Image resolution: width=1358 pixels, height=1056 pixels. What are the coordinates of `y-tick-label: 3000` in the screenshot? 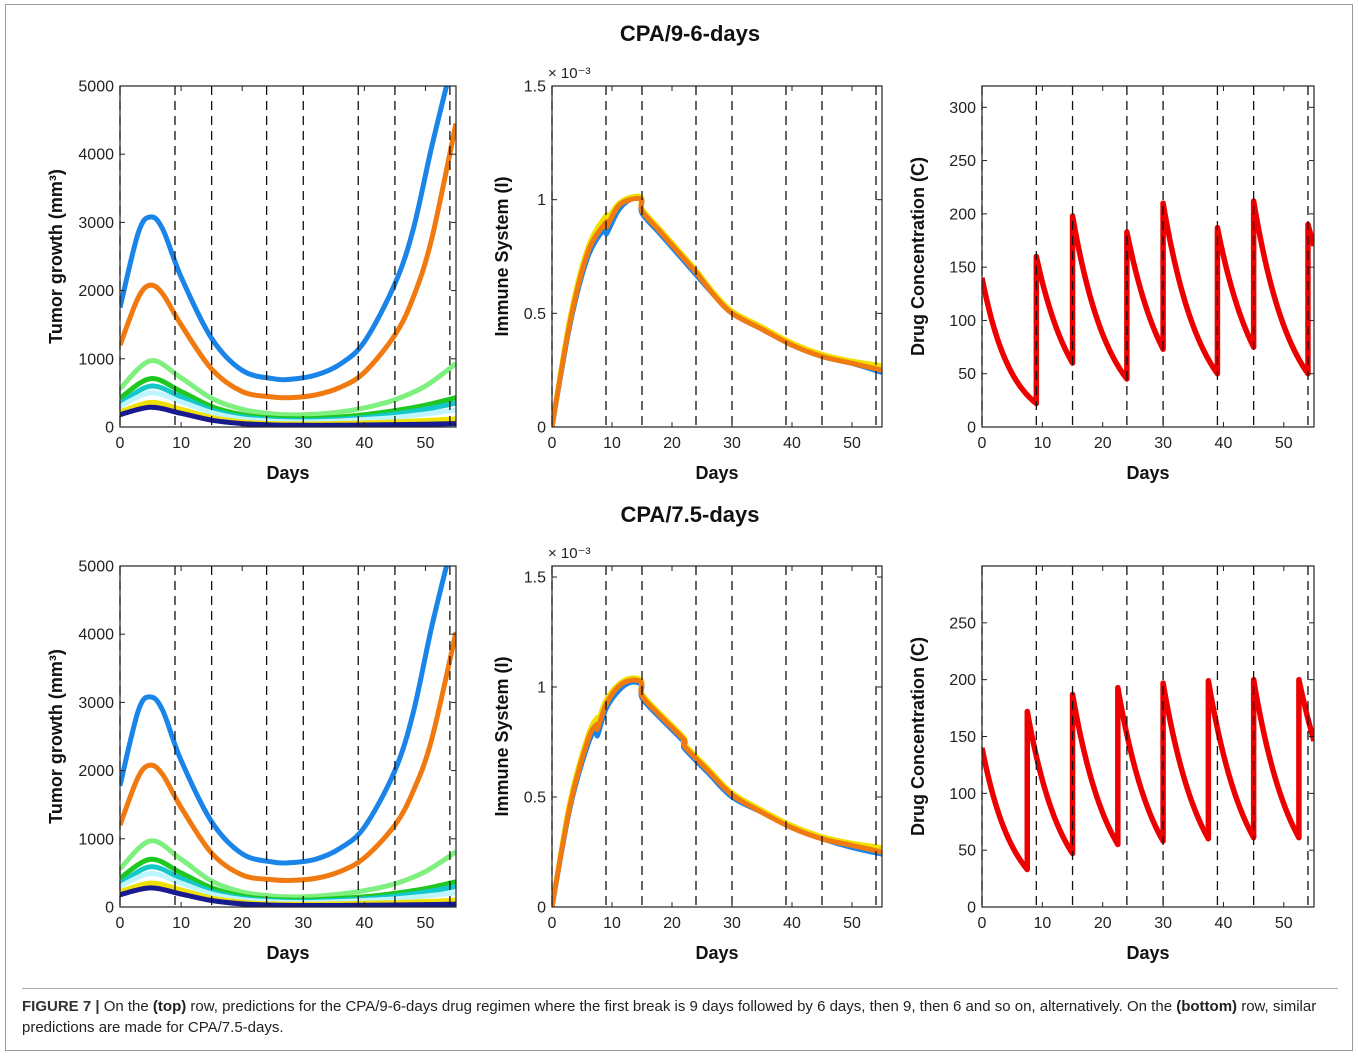 It's located at (96, 223).